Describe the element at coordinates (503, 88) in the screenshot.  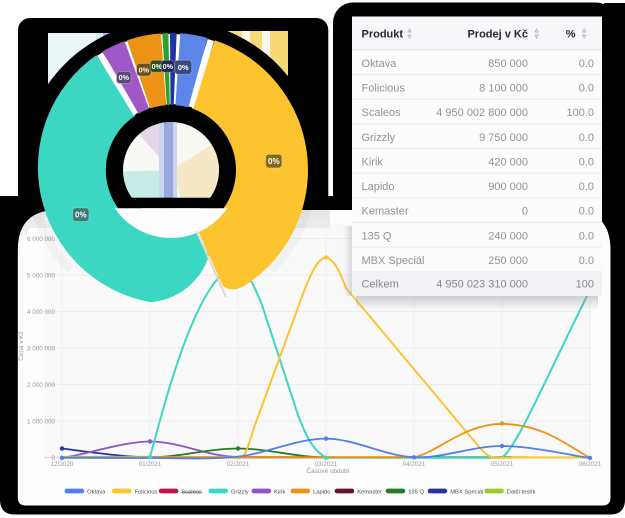
I see `svg-text: 8 100 000` at that location.